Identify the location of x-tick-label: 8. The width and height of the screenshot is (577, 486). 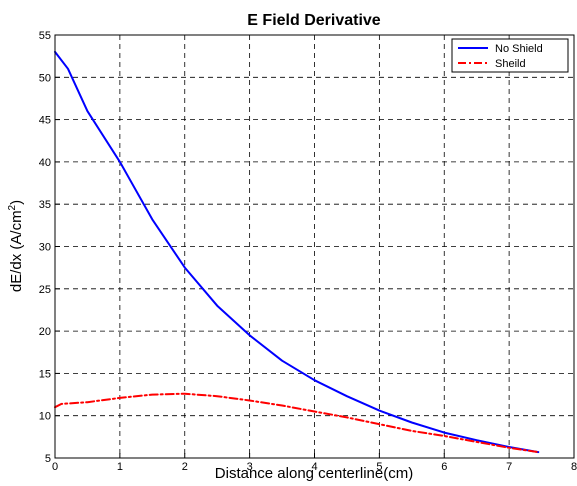
(574, 467).